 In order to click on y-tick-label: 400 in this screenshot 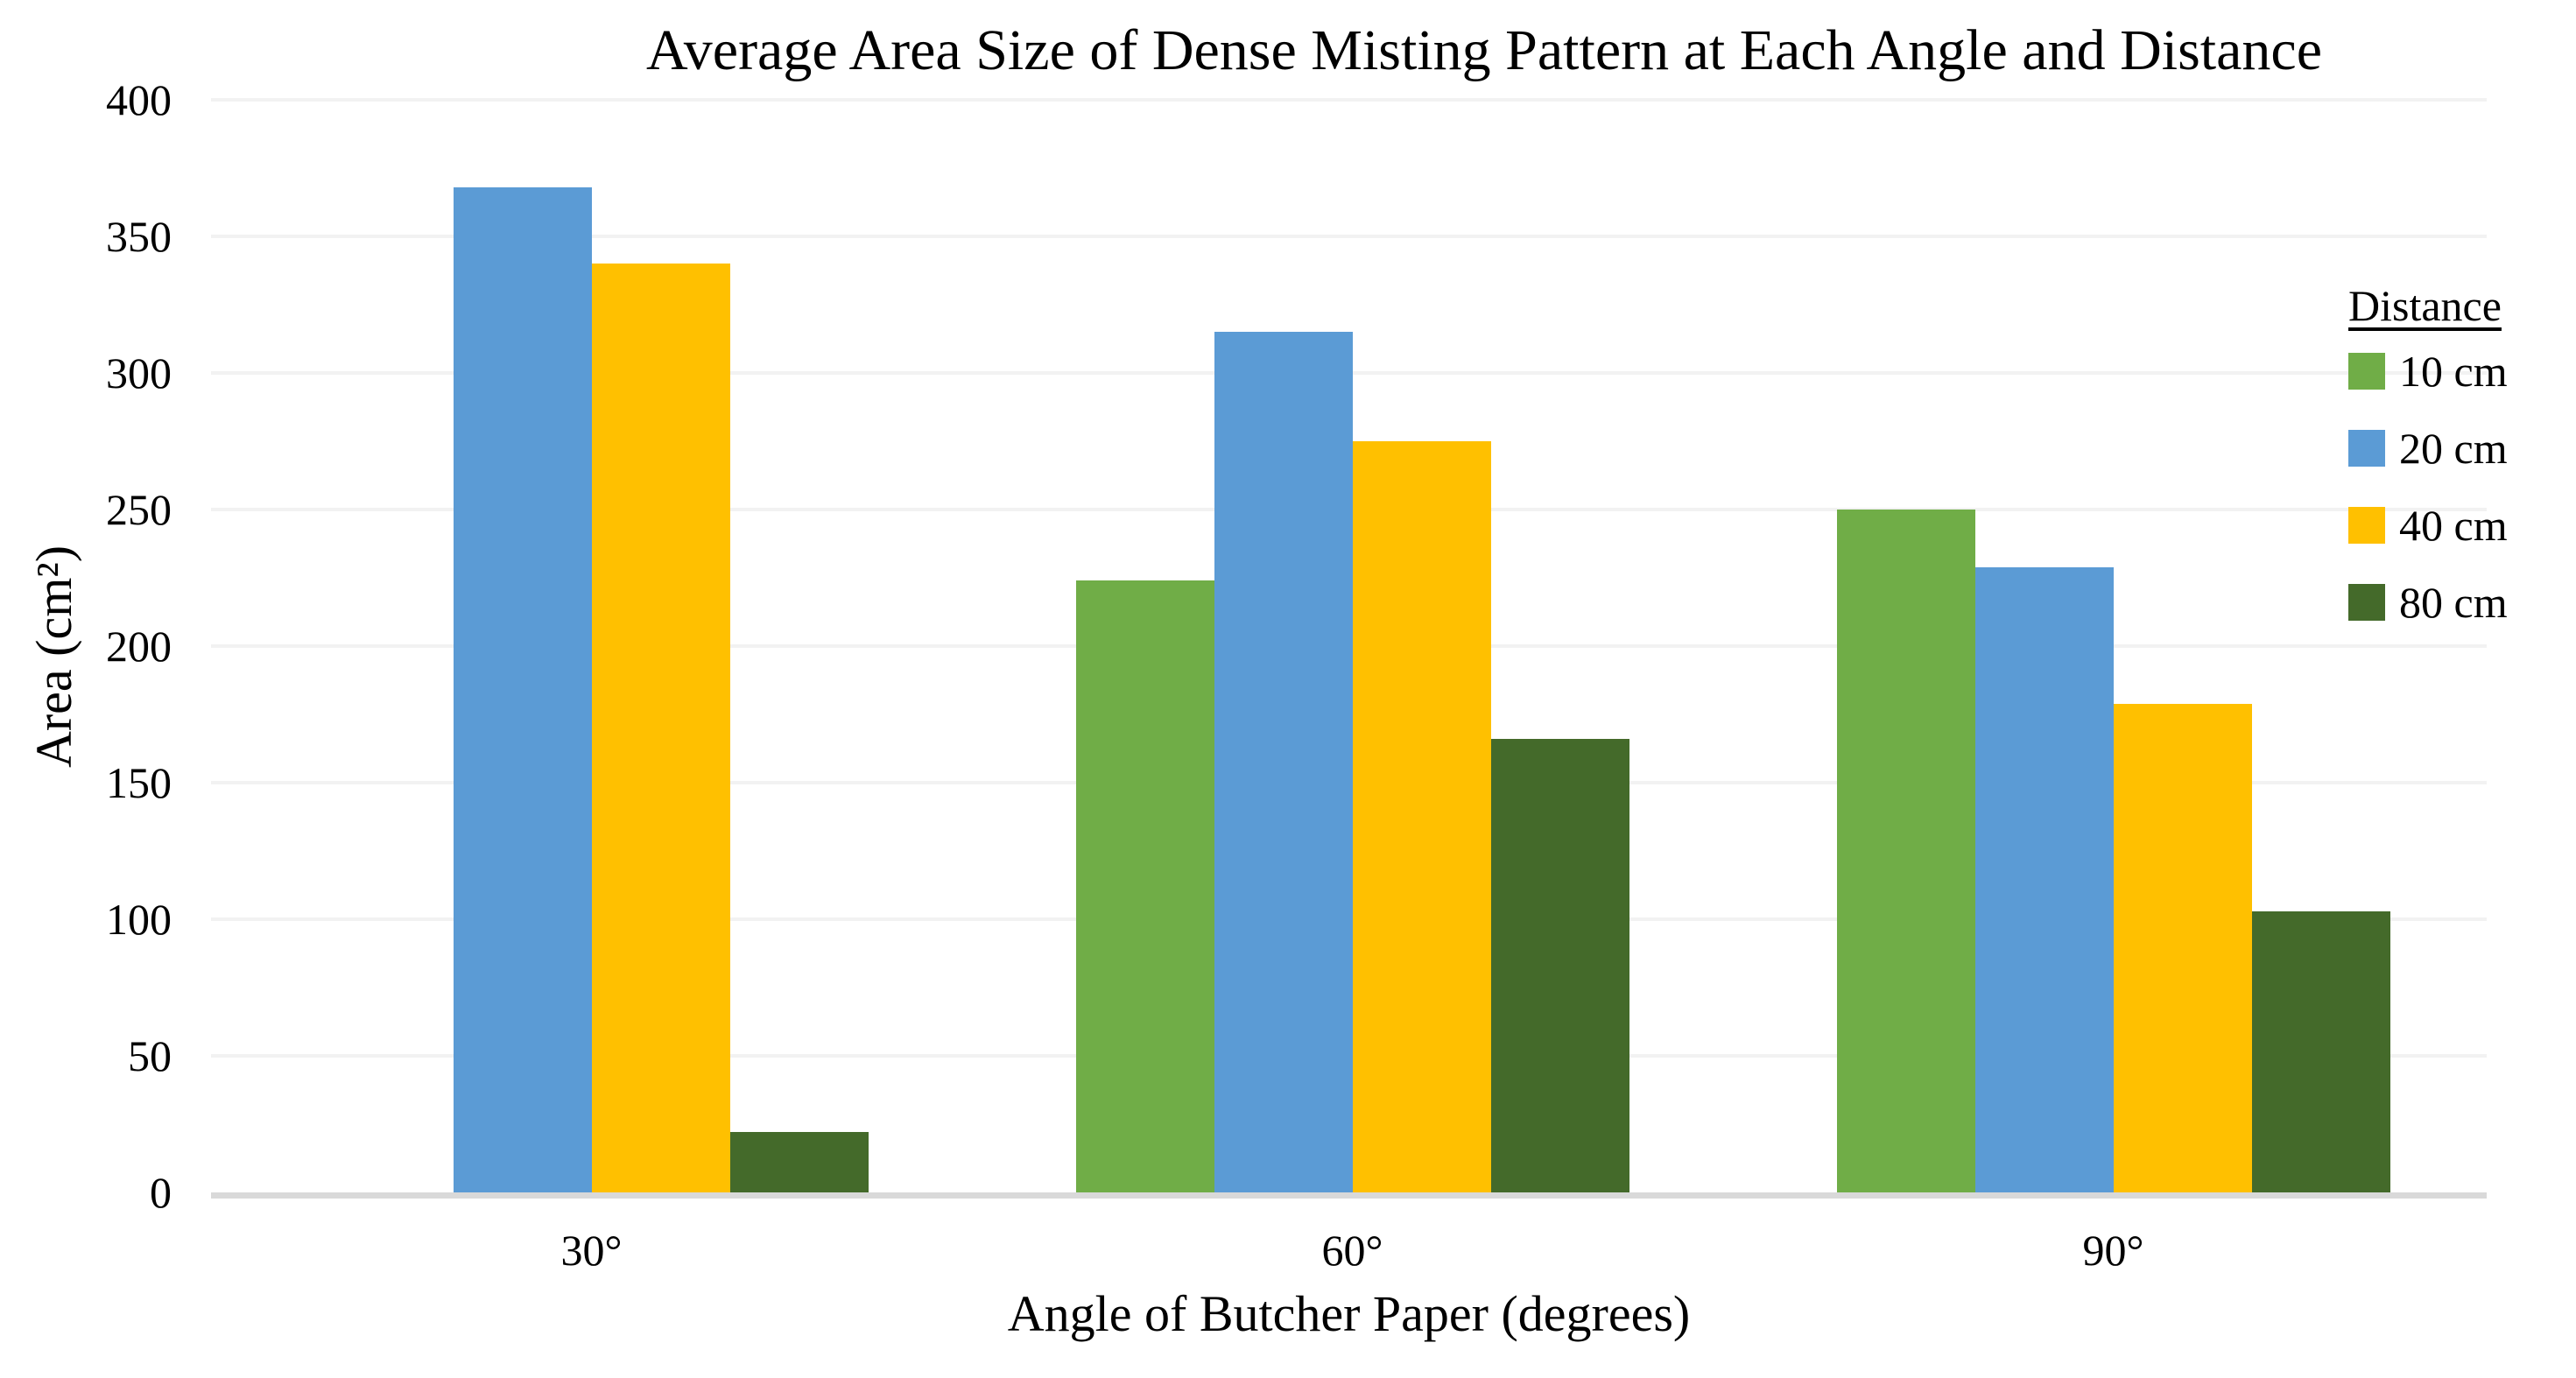, I will do `click(139, 99)`.